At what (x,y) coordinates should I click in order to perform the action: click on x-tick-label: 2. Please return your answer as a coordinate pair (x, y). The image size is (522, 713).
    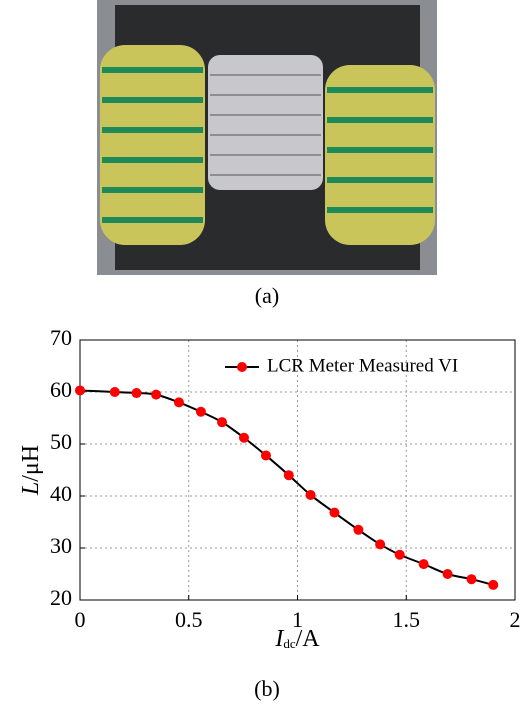
    Looking at the image, I should click on (515, 619).